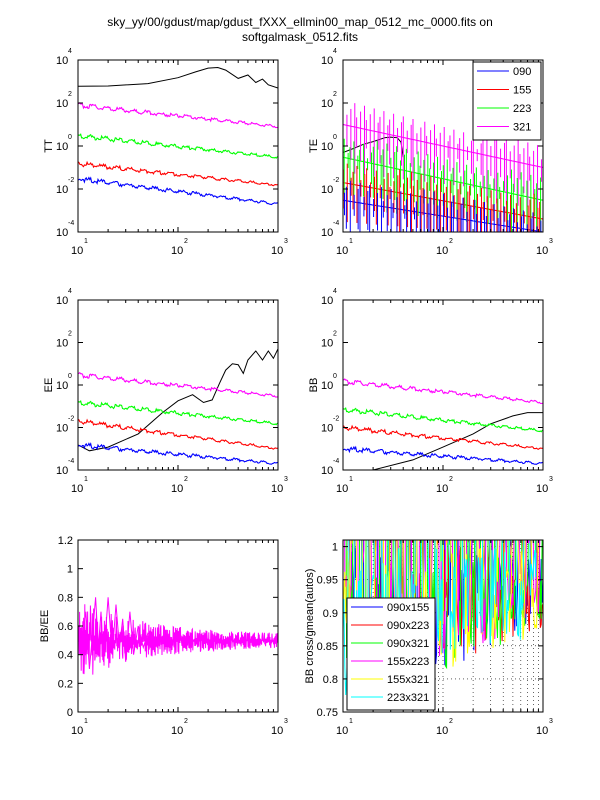 The height and width of the screenshot is (800, 600). I want to click on legend-entry: 090x155, so click(408, 608).